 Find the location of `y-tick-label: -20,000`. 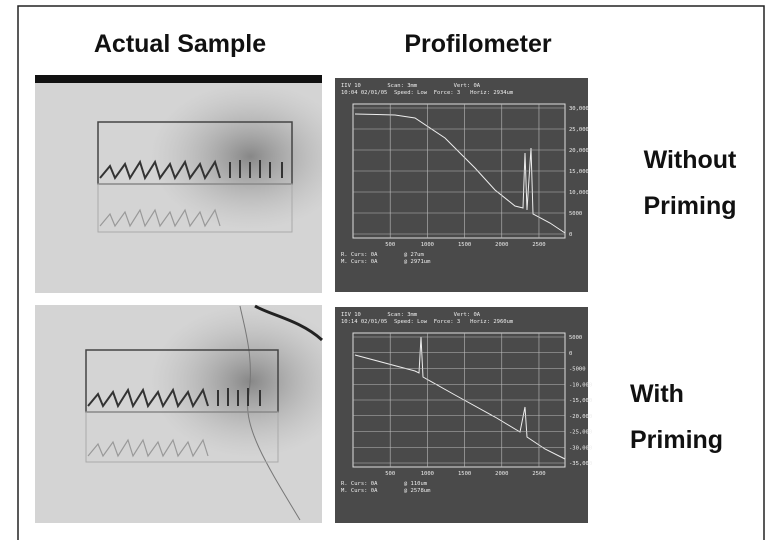

y-tick-label: -20,000 is located at coordinates (580, 417).